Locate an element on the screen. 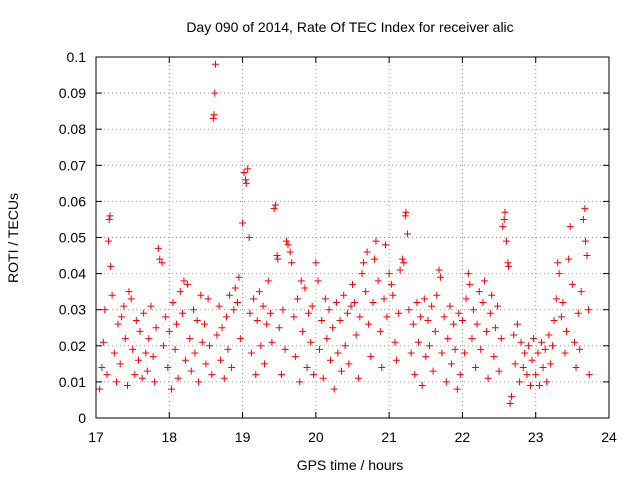 The height and width of the screenshot is (480, 640). x-tick-label: 21 is located at coordinates (389, 437).